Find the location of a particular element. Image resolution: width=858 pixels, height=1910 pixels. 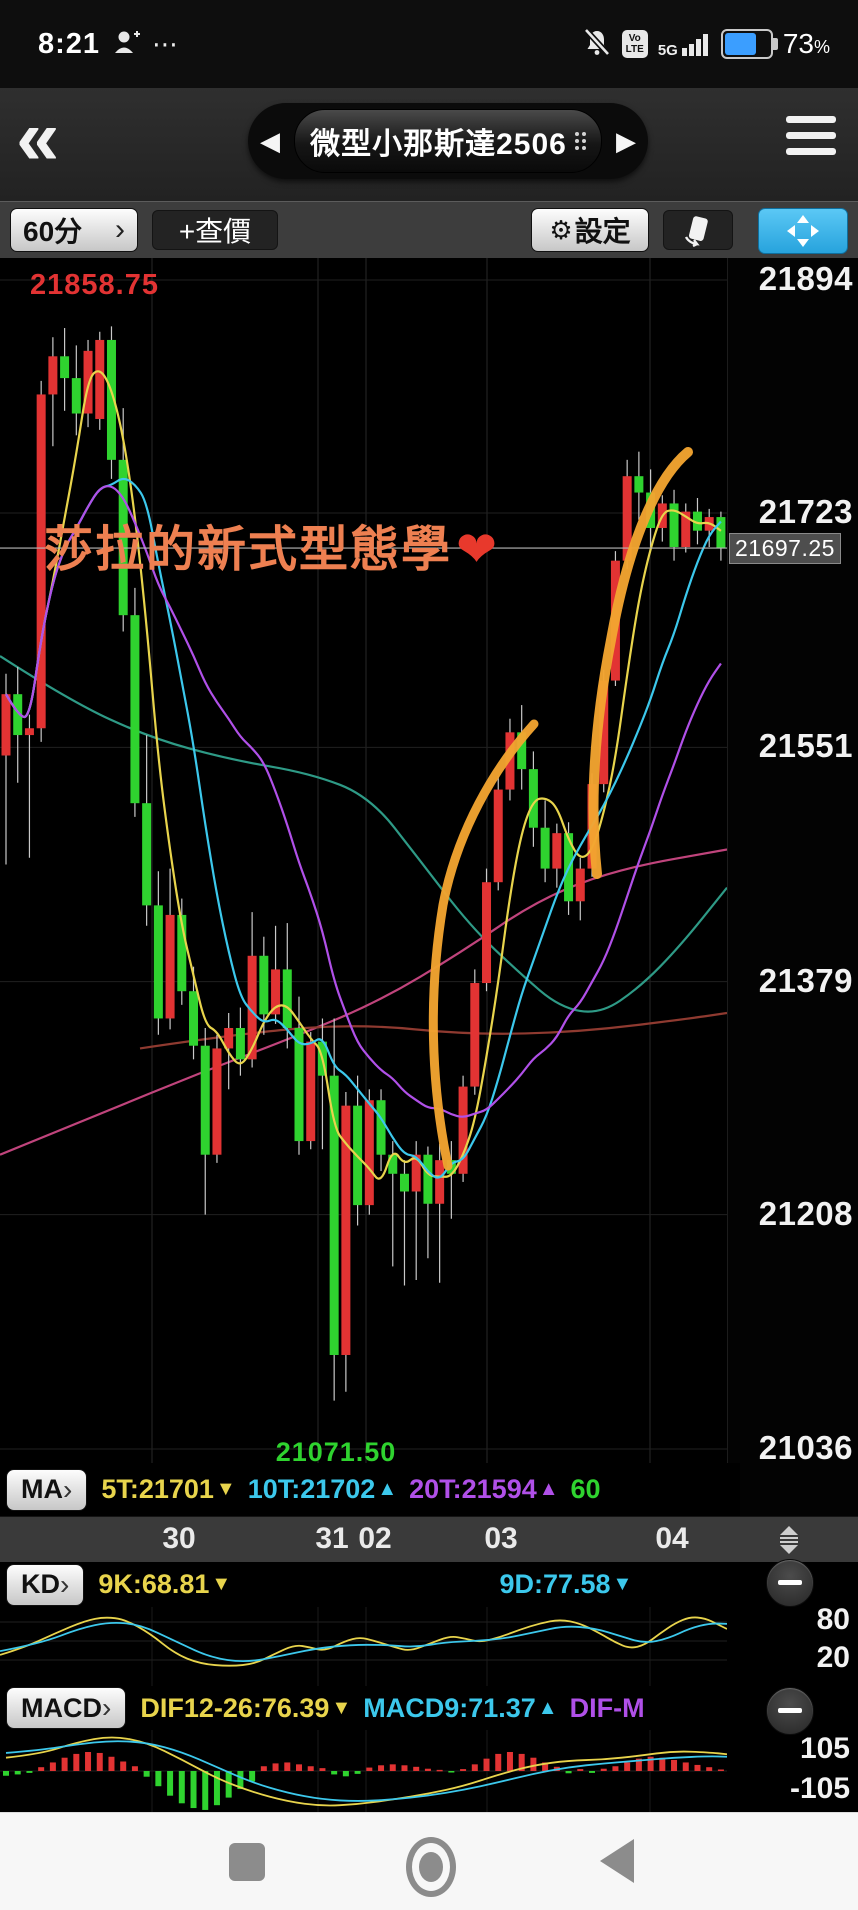

time-axis-label: 30 is located at coordinates (179, 1538).